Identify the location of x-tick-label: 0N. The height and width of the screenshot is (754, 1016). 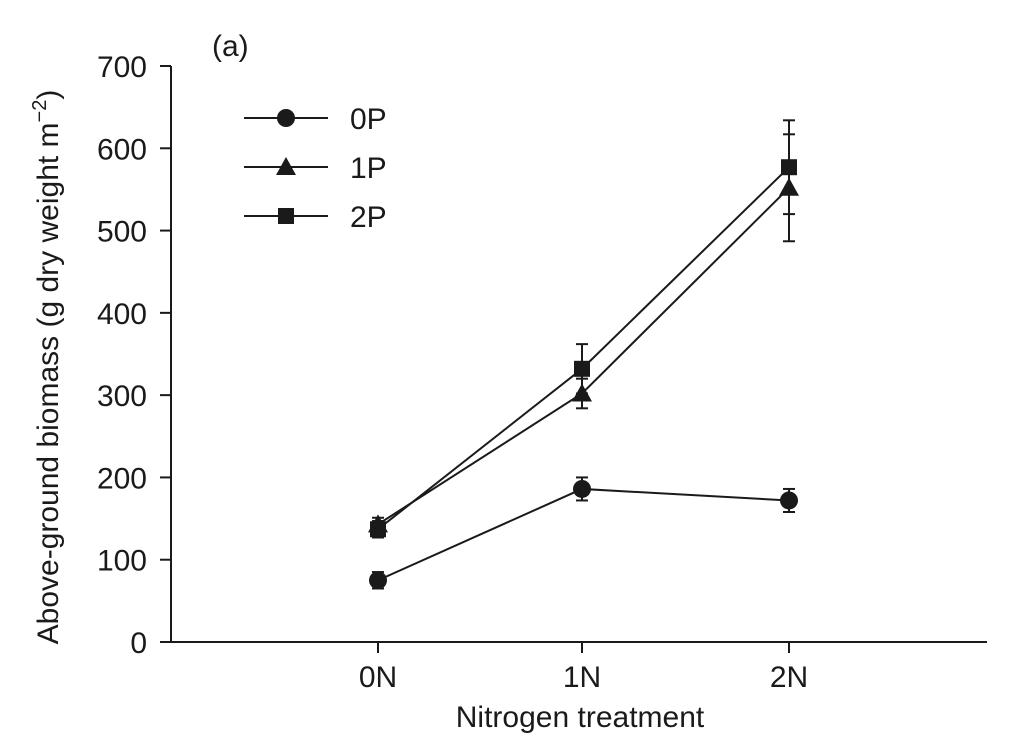
(378, 677).